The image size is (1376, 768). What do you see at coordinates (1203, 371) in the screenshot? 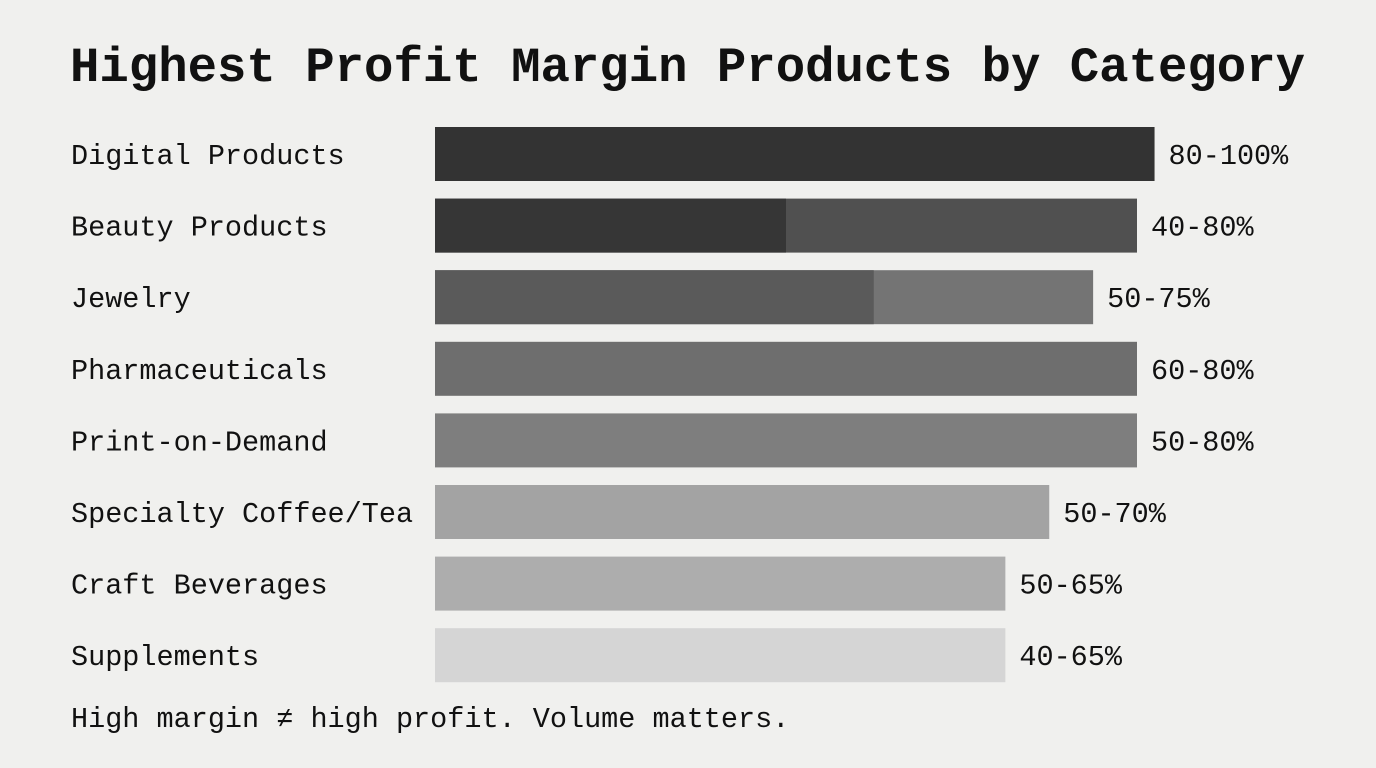
I see `value-label: 60-80%` at bounding box center [1203, 371].